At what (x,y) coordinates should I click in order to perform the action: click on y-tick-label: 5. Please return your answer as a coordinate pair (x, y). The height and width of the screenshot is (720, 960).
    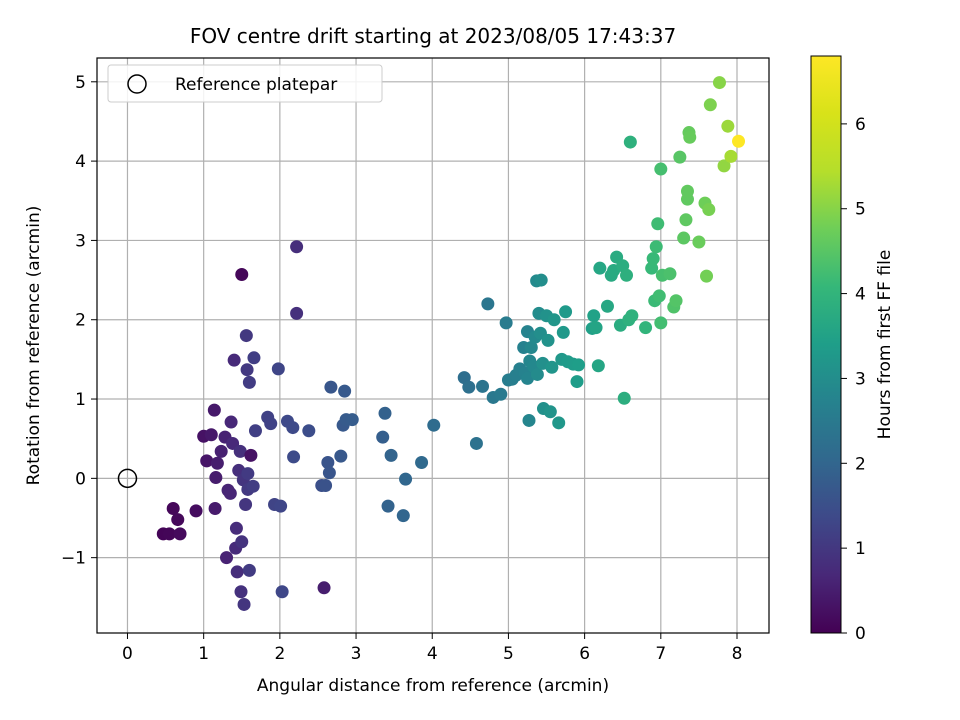
    Looking at the image, I should click on (80, 83).